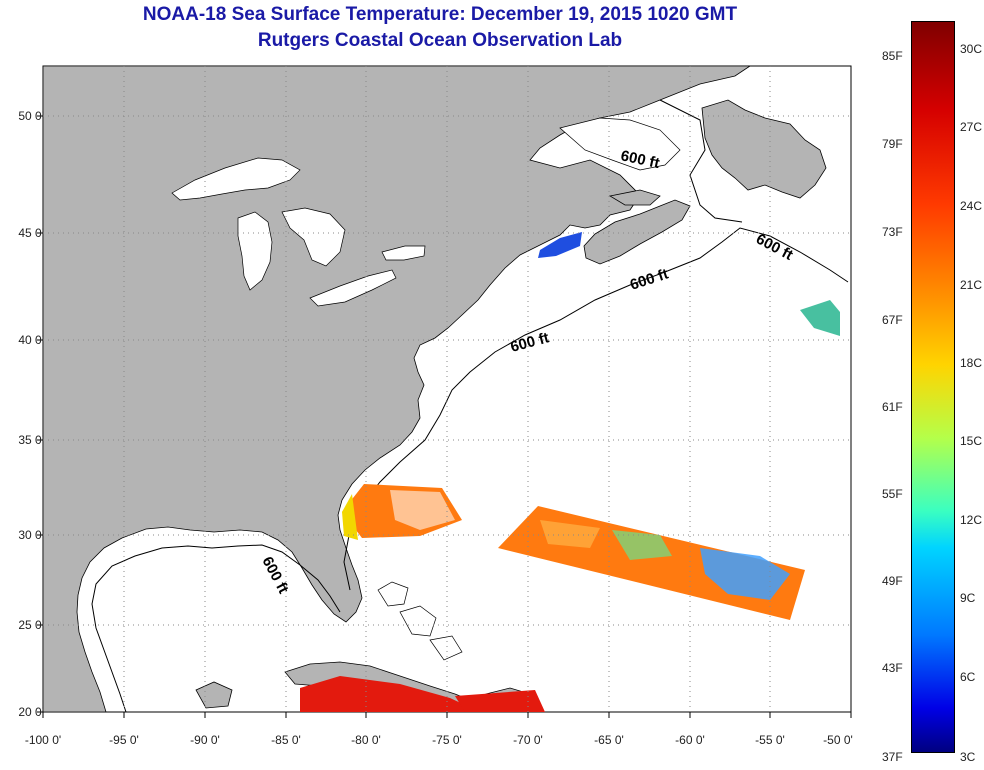  What do you see at coordinates (313, 237) in the screenshot?
I see `lake-huron` at bounding box center [313, 237].